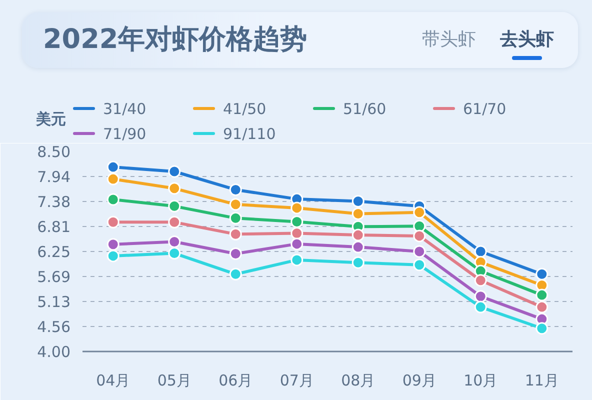 This screenshot has width=592, height=400. I want to click on text: 去头虾, so click(527, 40).